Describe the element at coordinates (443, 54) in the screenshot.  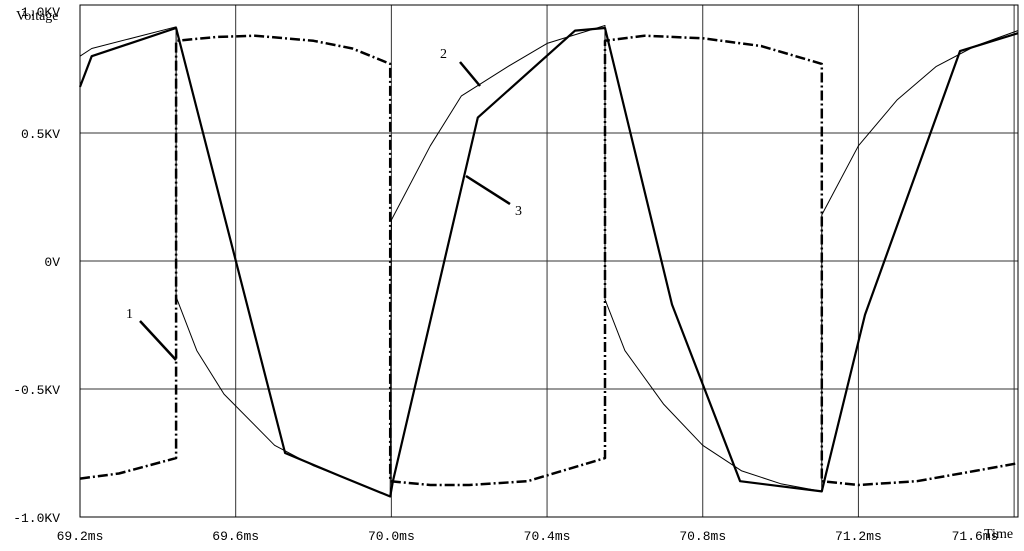
I see `annotation: 2` at that location.